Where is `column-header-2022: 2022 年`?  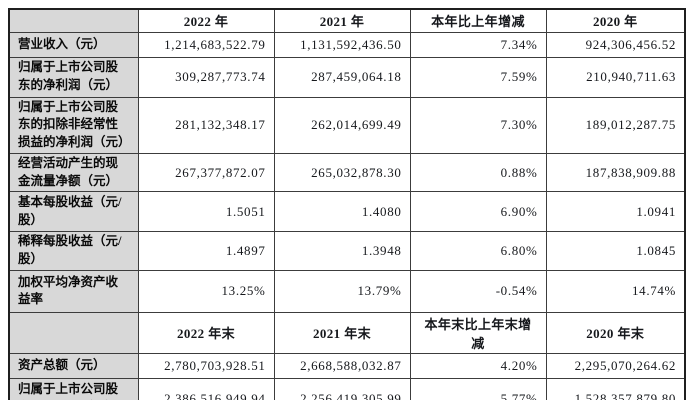
column-header-2022: 2022 年 is located at coordinates (206, 20).